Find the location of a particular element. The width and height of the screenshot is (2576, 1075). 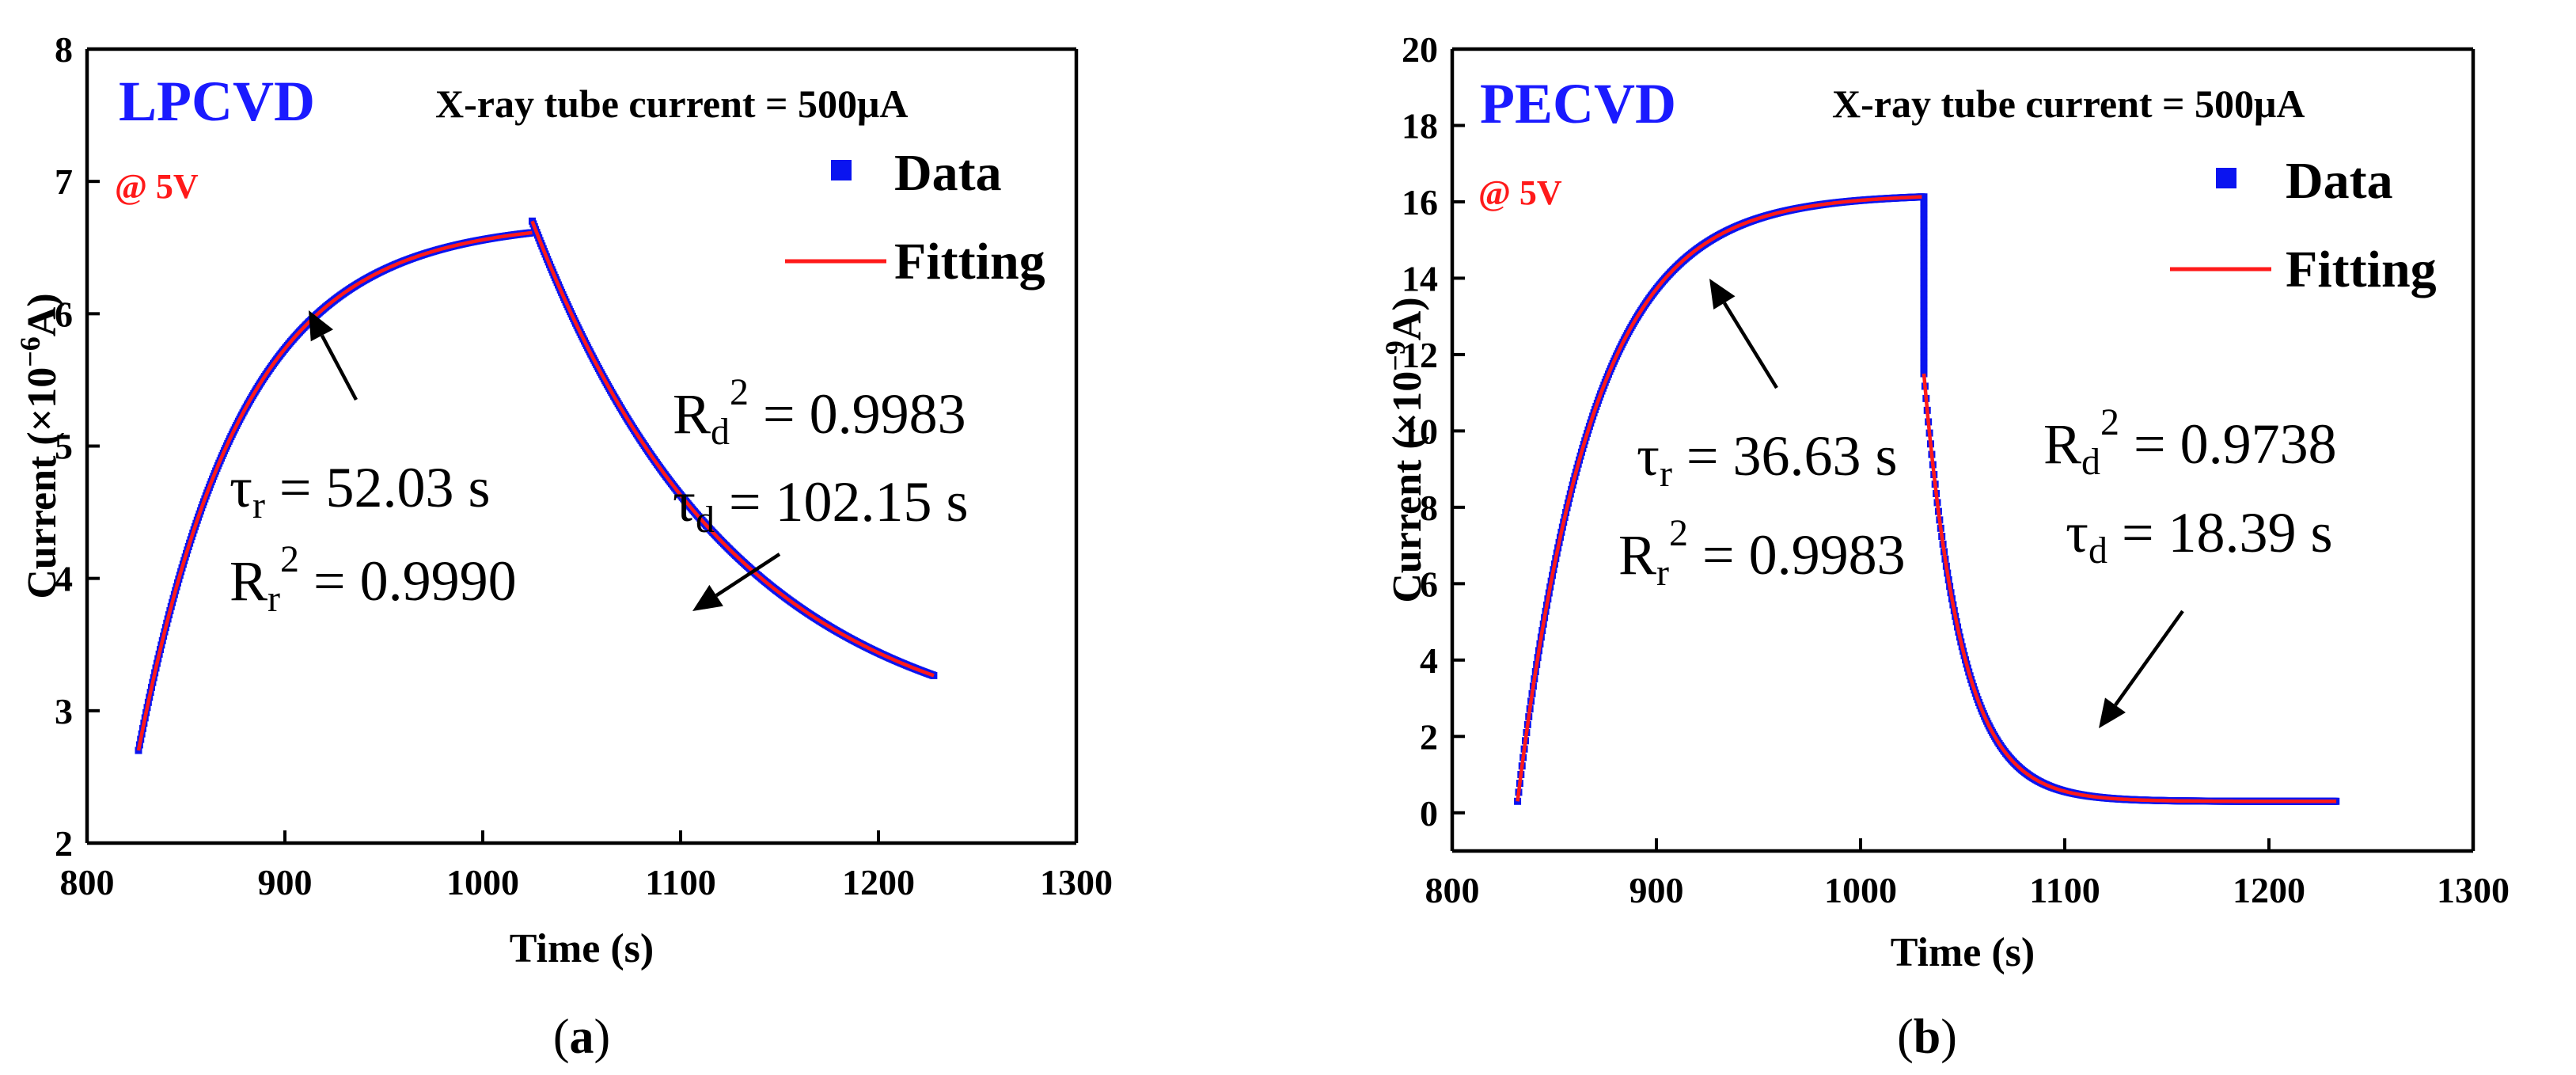

x-axis-title: Time (s) is located at coordinates (582, 948).